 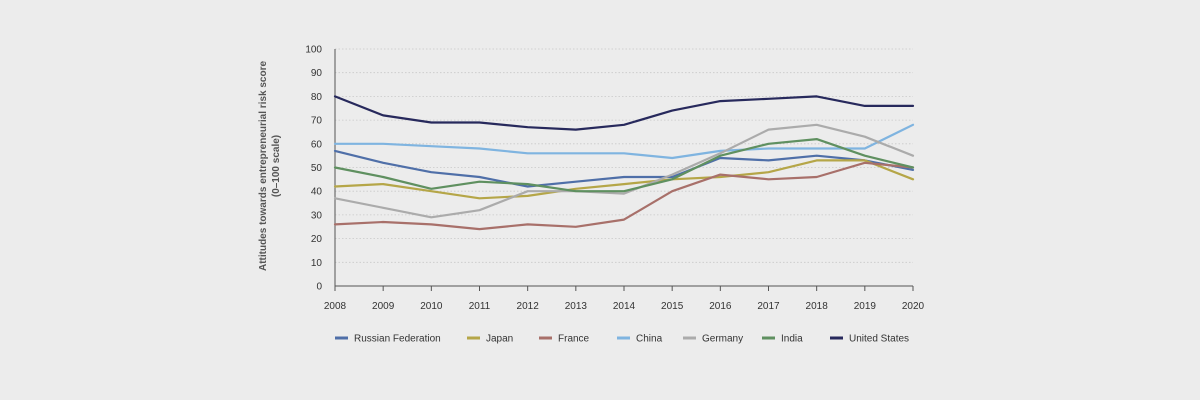 I want to click on y-axis-subtitle: (0–100 scale), so click(x=276, y=166).